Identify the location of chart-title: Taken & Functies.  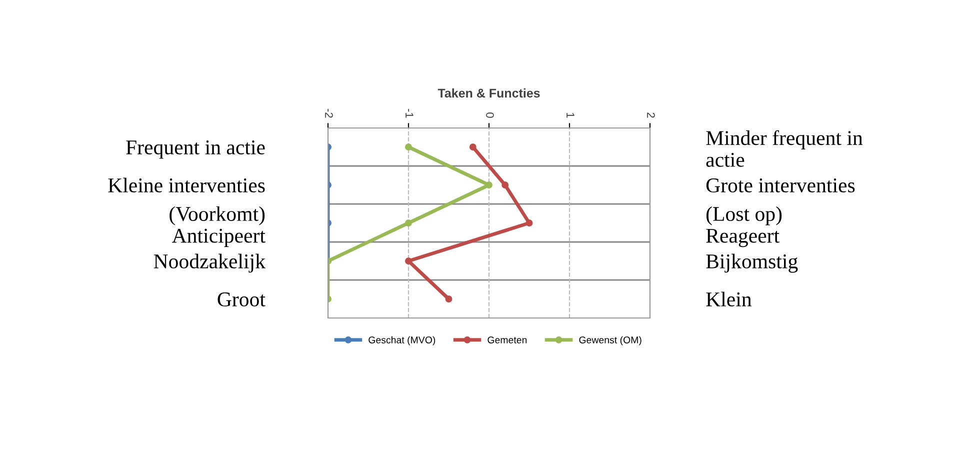
(489, 93).